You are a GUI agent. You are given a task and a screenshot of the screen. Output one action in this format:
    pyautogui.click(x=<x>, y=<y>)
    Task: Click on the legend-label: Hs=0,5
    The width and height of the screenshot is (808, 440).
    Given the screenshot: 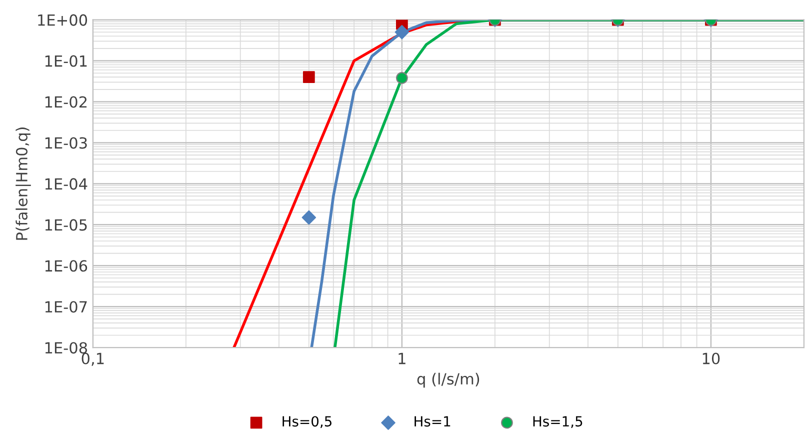 What is the action you would take?
    pyautogui.click(x=307, y=422)
    